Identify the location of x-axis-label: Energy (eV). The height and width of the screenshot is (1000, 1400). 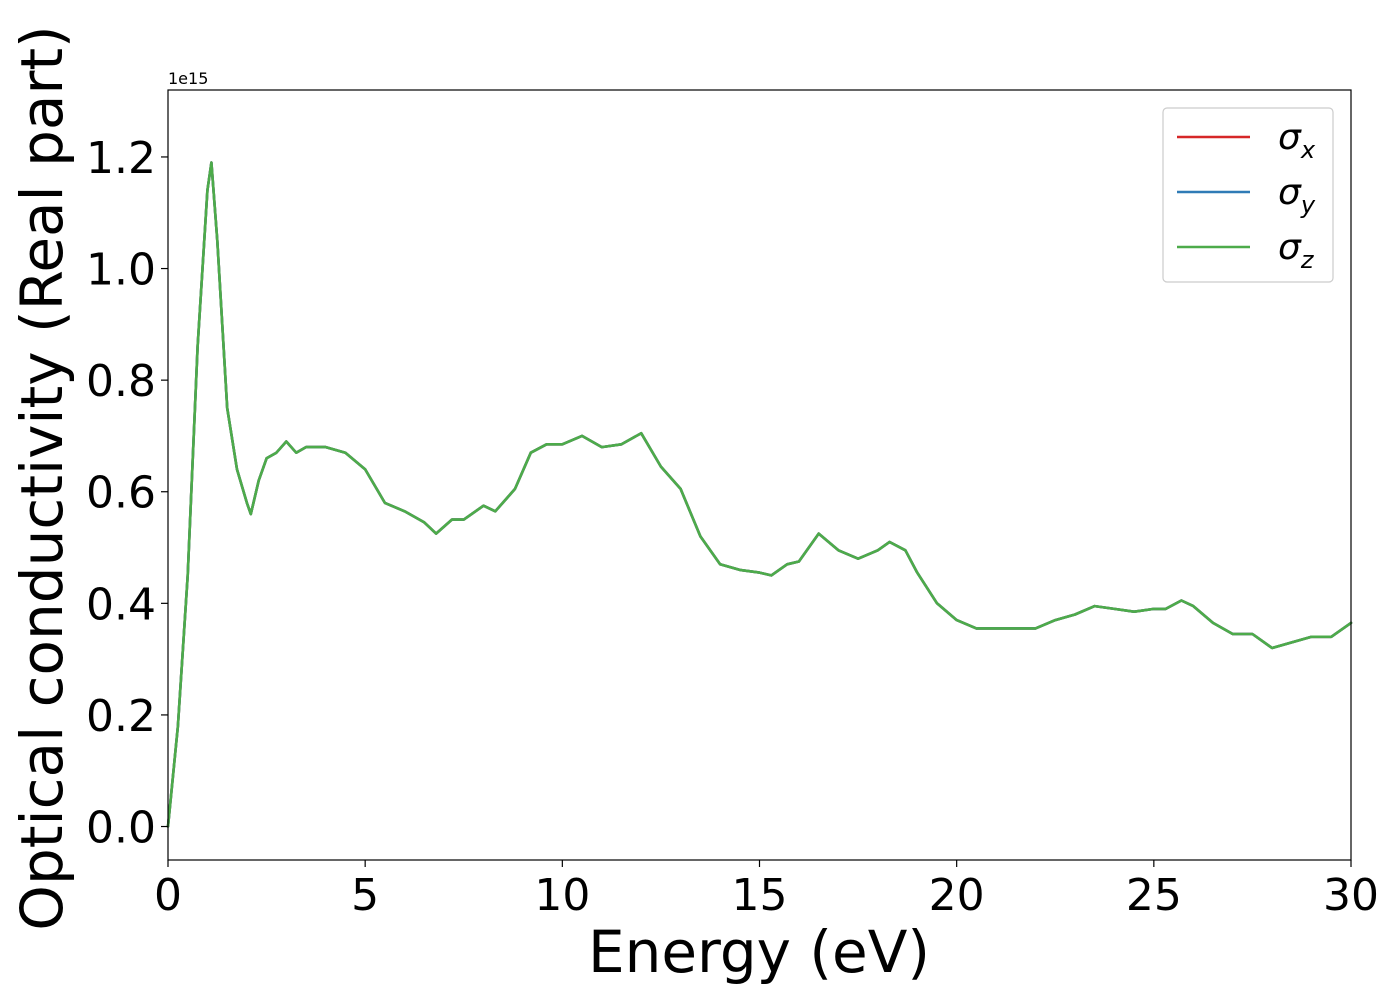
(759, 952).